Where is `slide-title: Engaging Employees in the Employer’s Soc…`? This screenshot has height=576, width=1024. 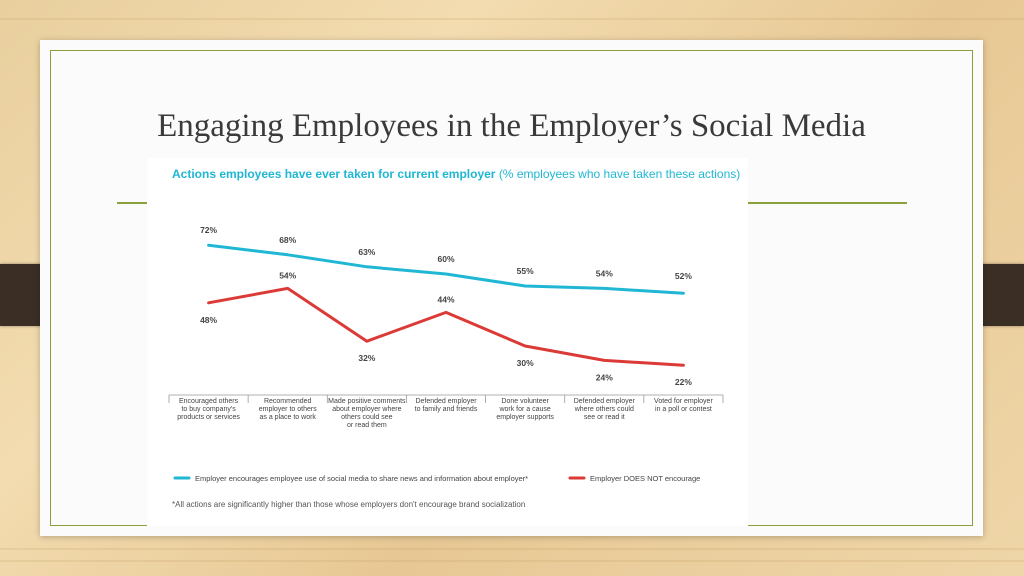 slide-title: Engaging Employees in the Employer’s Soc… is located at coordinates (511, 126).